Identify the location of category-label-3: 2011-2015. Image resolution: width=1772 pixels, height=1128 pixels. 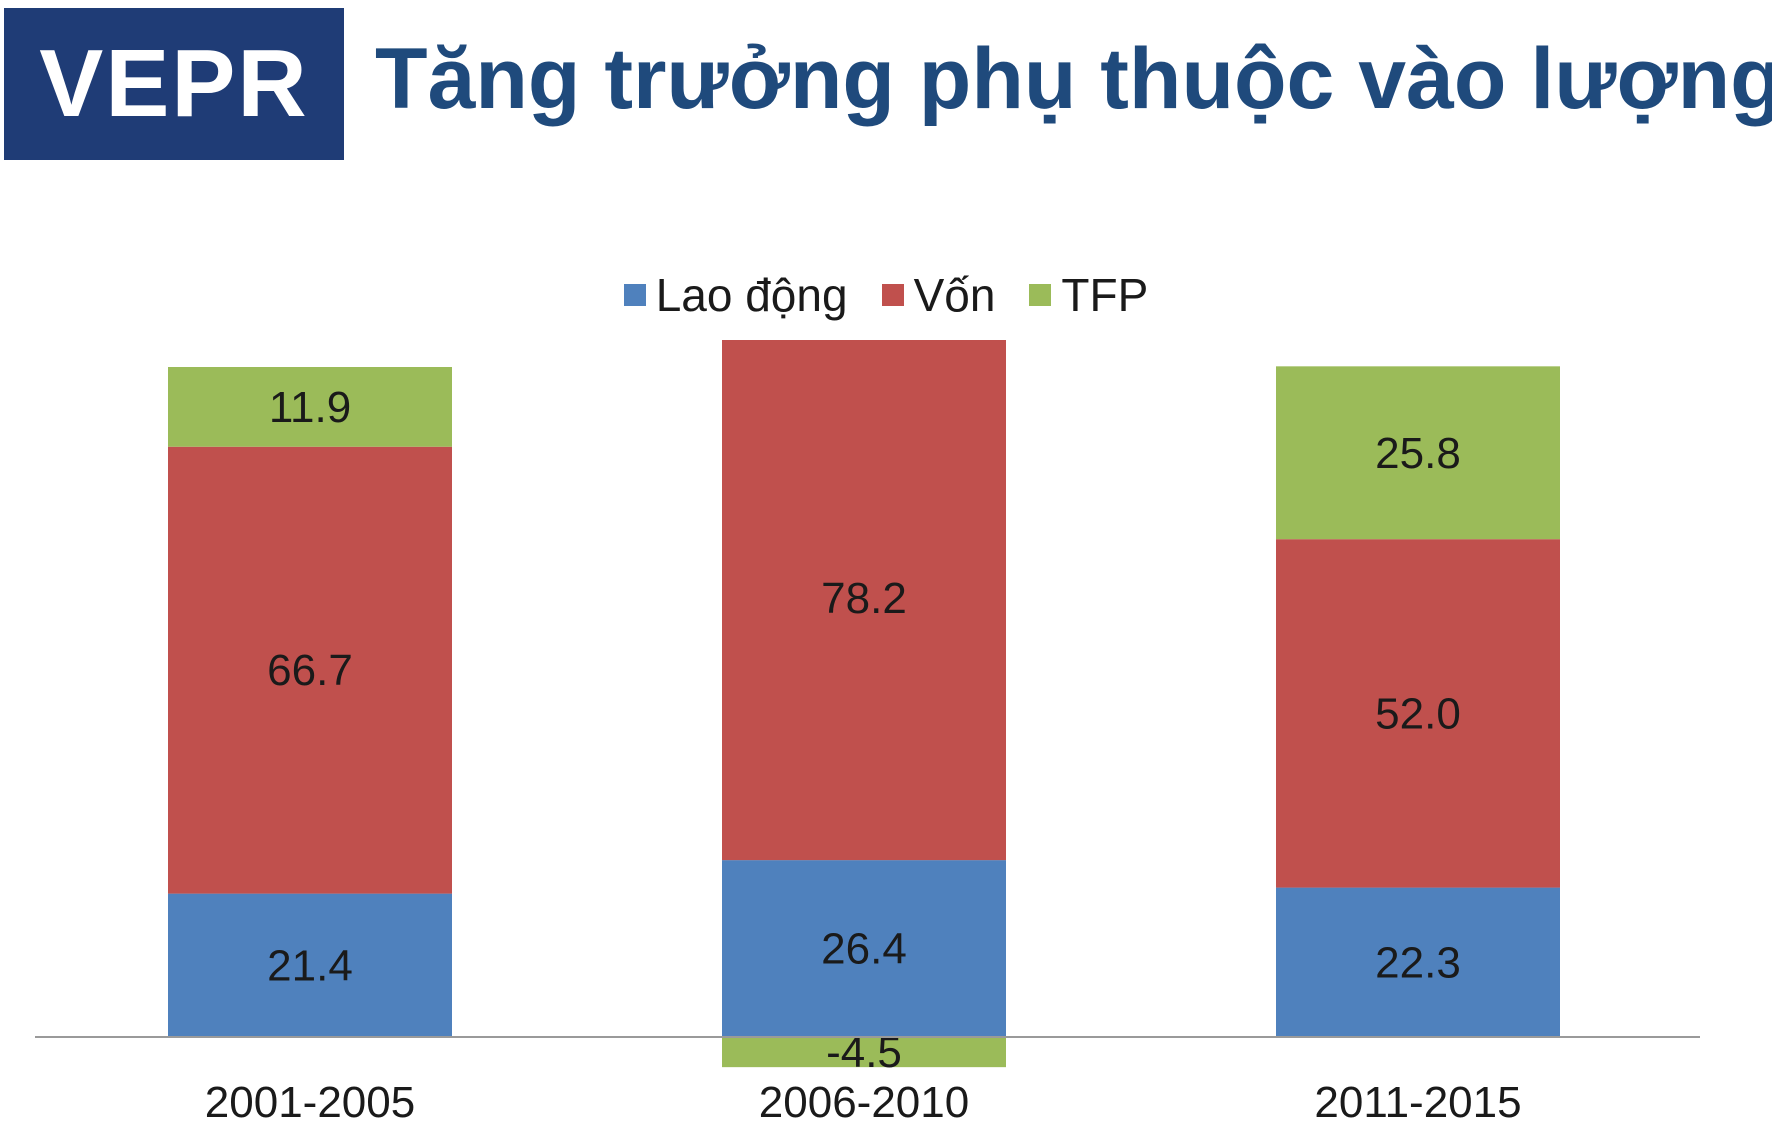
(1417, 1102).